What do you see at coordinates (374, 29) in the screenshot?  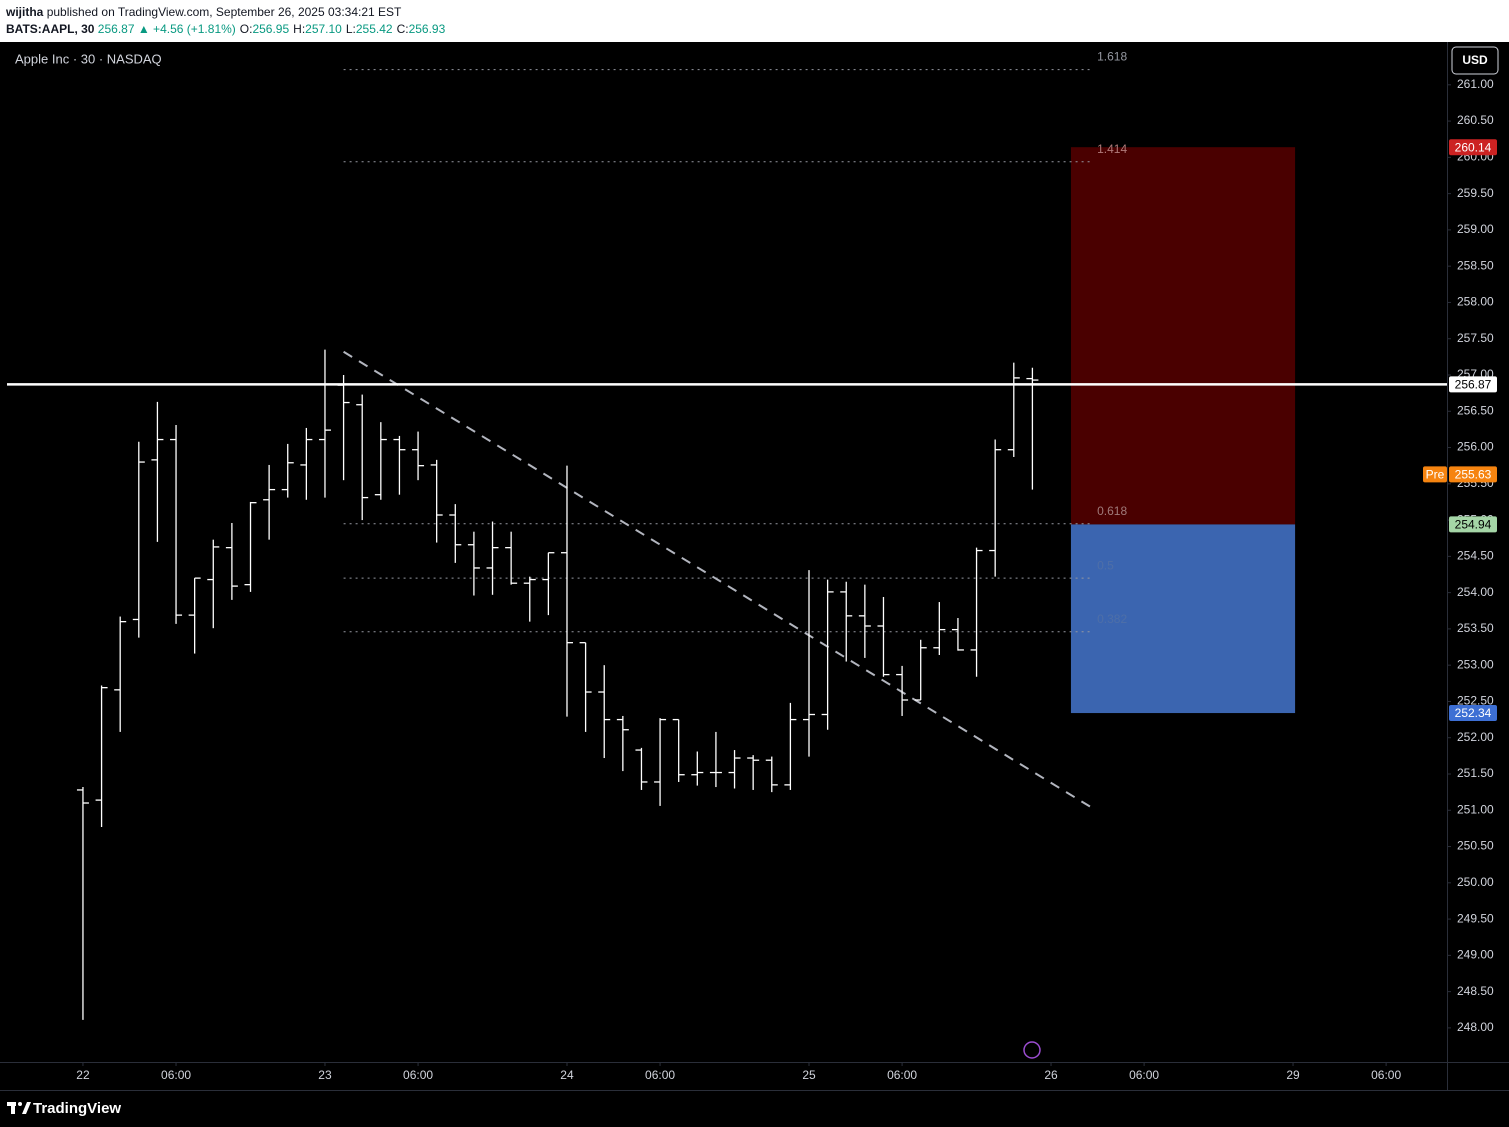 I see `ohlc-value: 255.42` at bounding box center [374, 29].